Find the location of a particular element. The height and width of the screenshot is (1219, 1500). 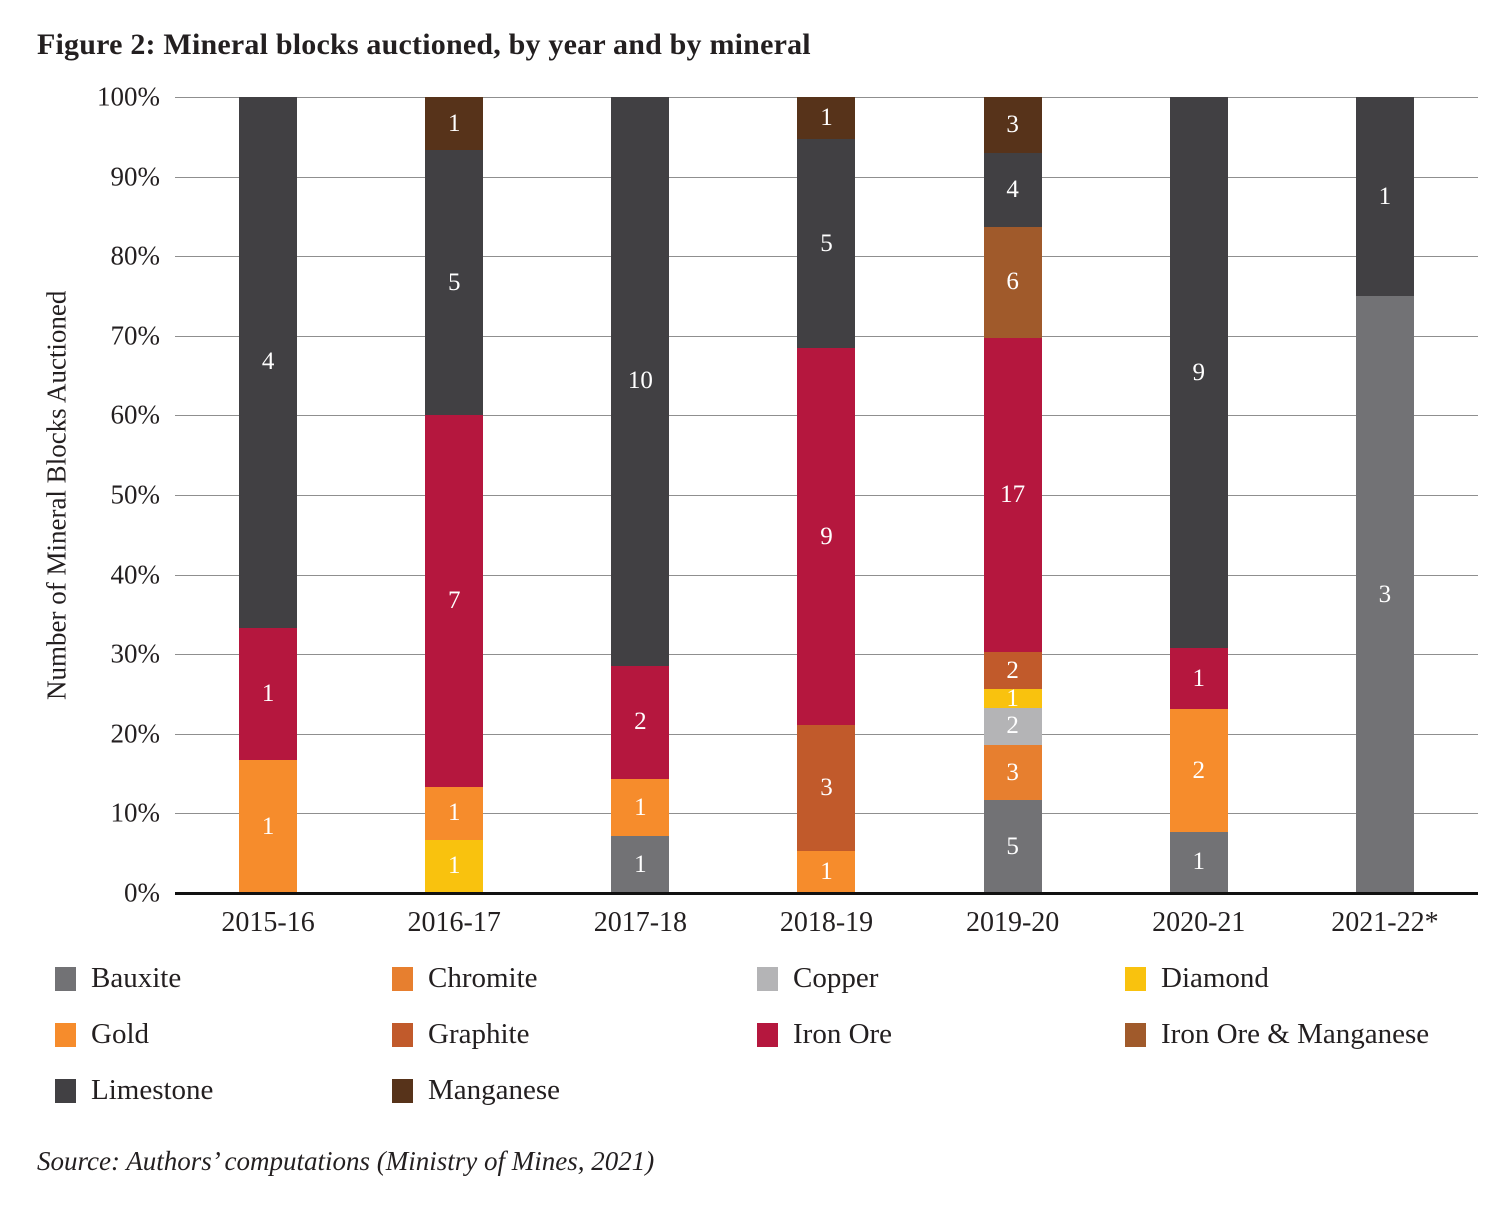

legend-item-iron-ore-manganese: Iron Ore & Manganese is located at coordinates (1300, 1034).